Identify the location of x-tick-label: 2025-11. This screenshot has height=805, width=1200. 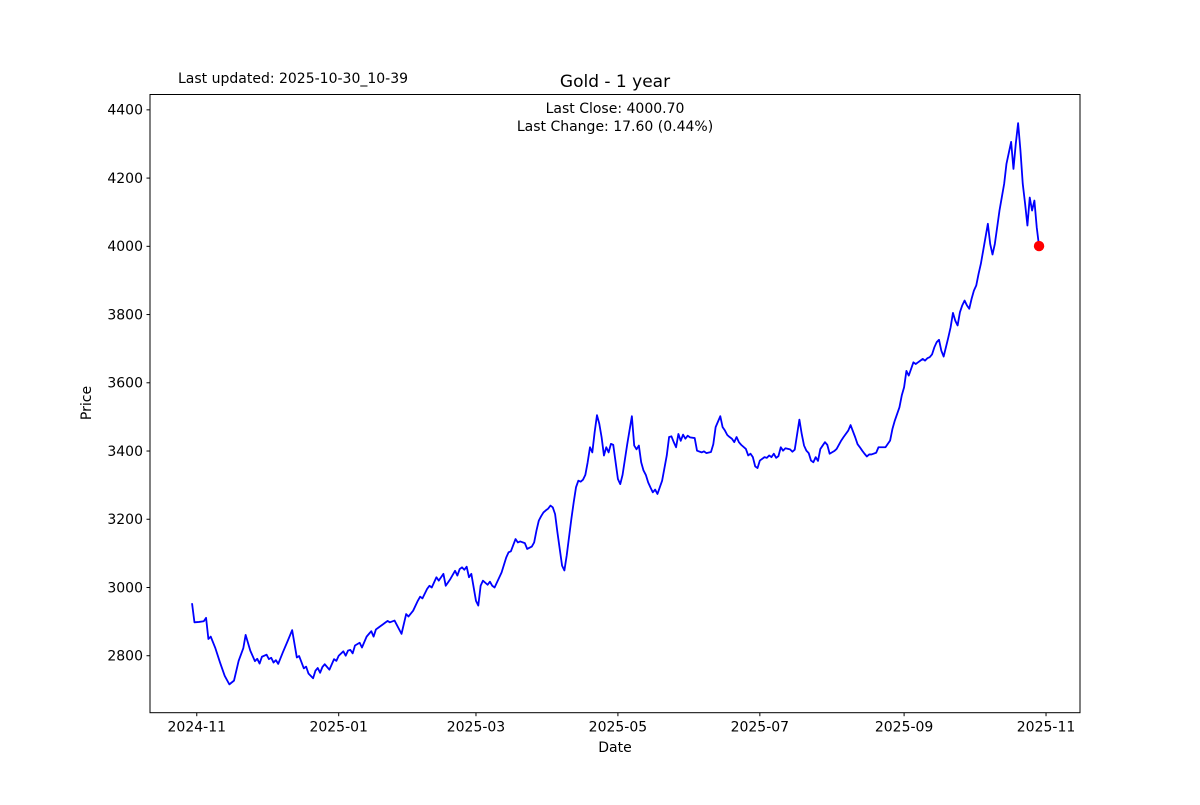
(1046, 728).